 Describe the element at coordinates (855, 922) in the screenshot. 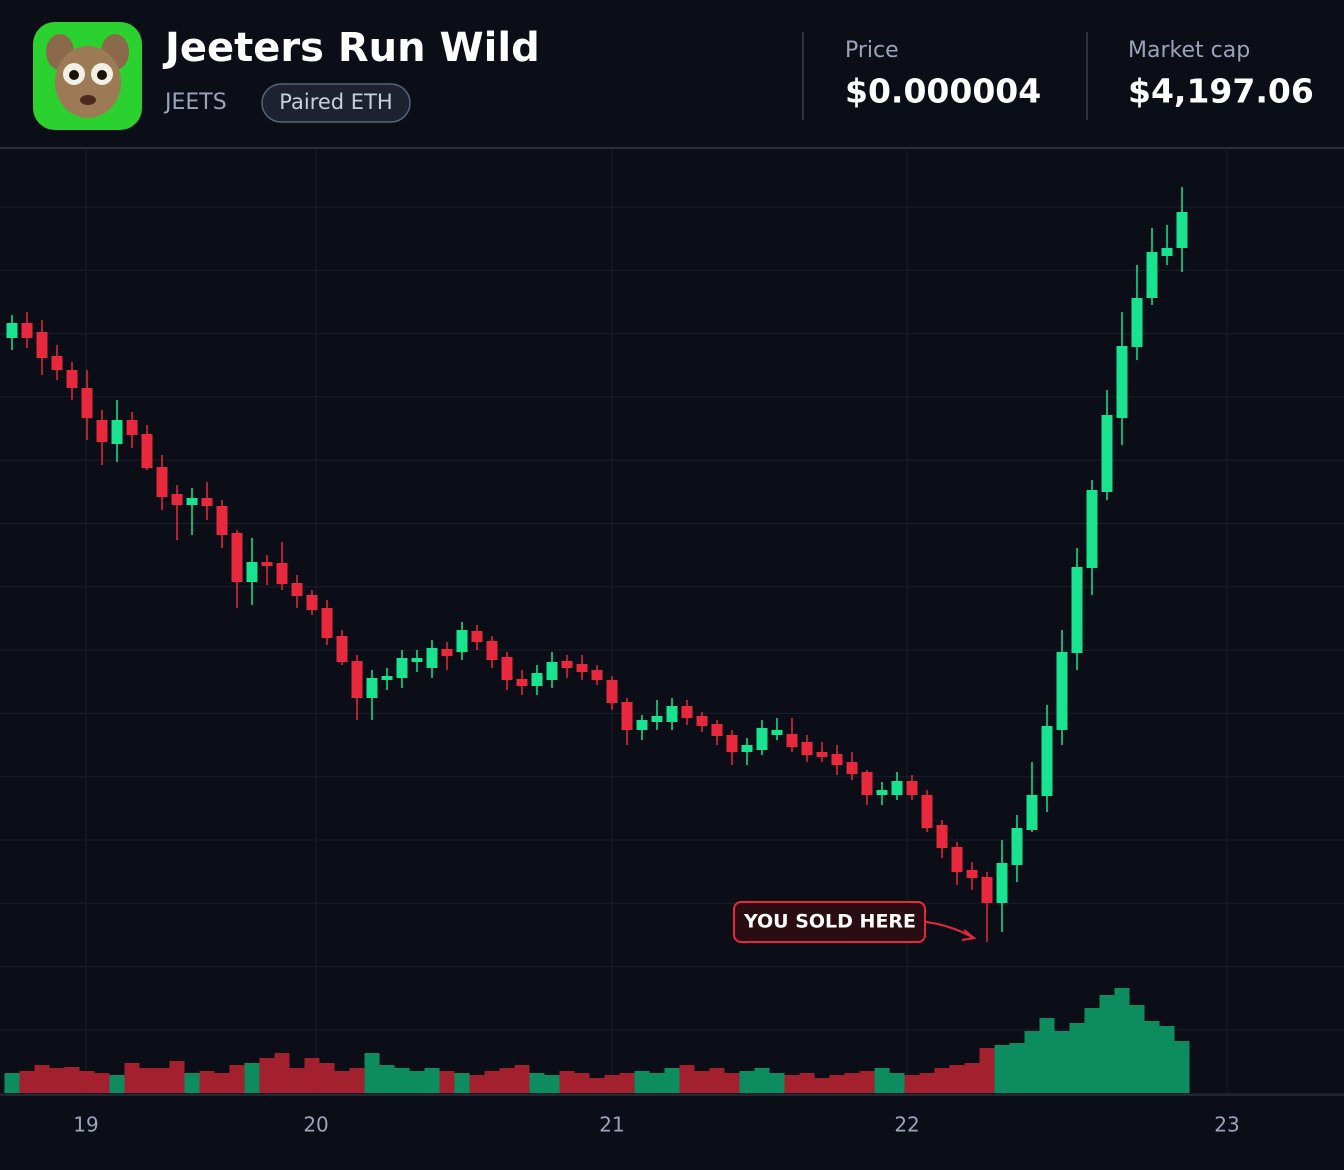

I see `annotation: YOU SOLD HERE` at that location.